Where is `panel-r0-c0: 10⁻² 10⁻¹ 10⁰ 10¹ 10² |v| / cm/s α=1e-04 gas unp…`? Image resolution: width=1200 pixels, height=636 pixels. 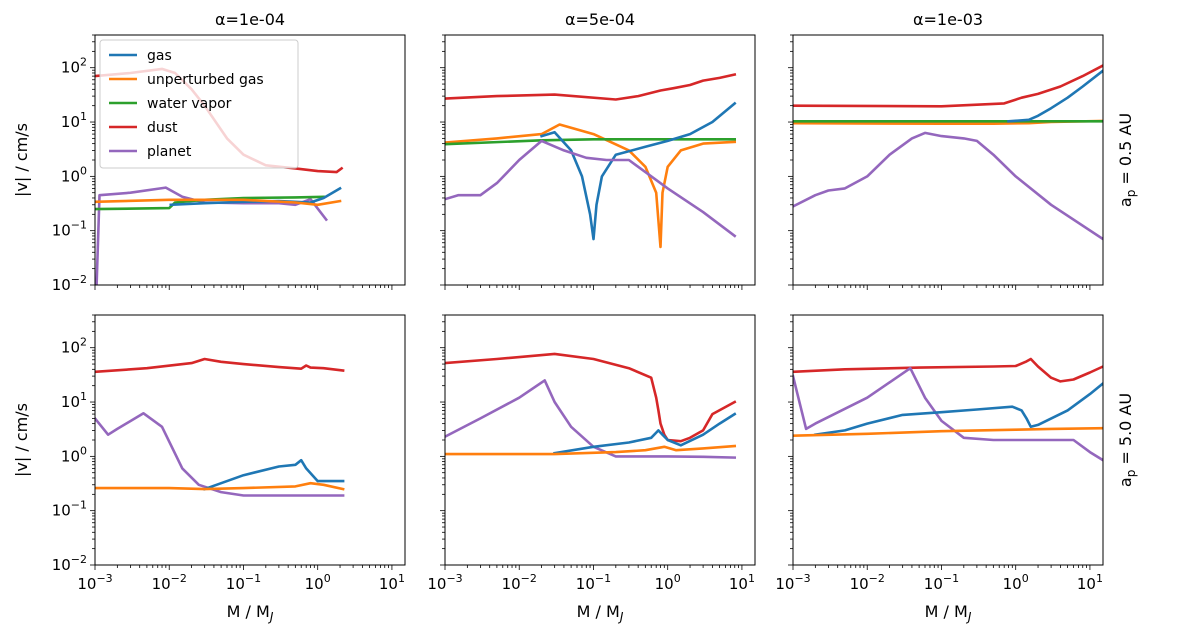
panel-r0-c0: 10⁻² 10⁻¹ 10⁰ 10¹ 10² |v| / cm/s α=1e-04 gas unp… is located at coordinates (209, 152).